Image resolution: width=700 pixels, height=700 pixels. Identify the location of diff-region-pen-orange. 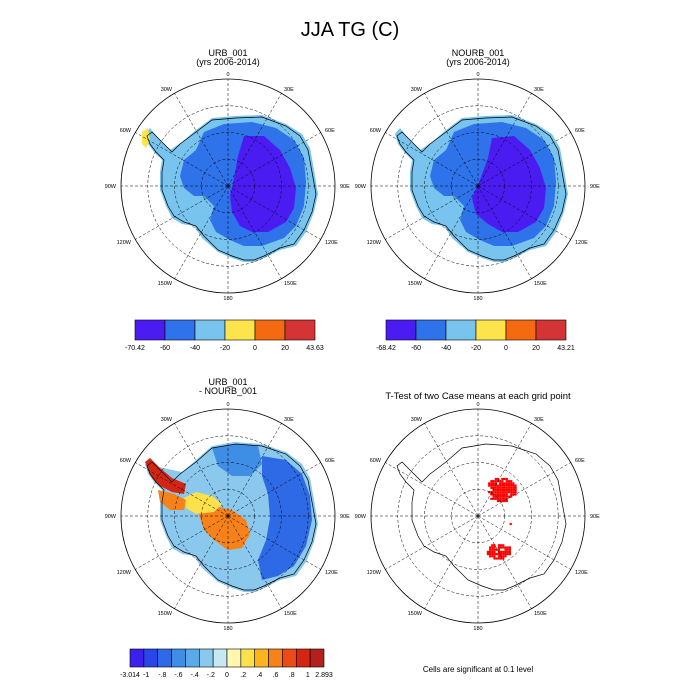
(172, 500).